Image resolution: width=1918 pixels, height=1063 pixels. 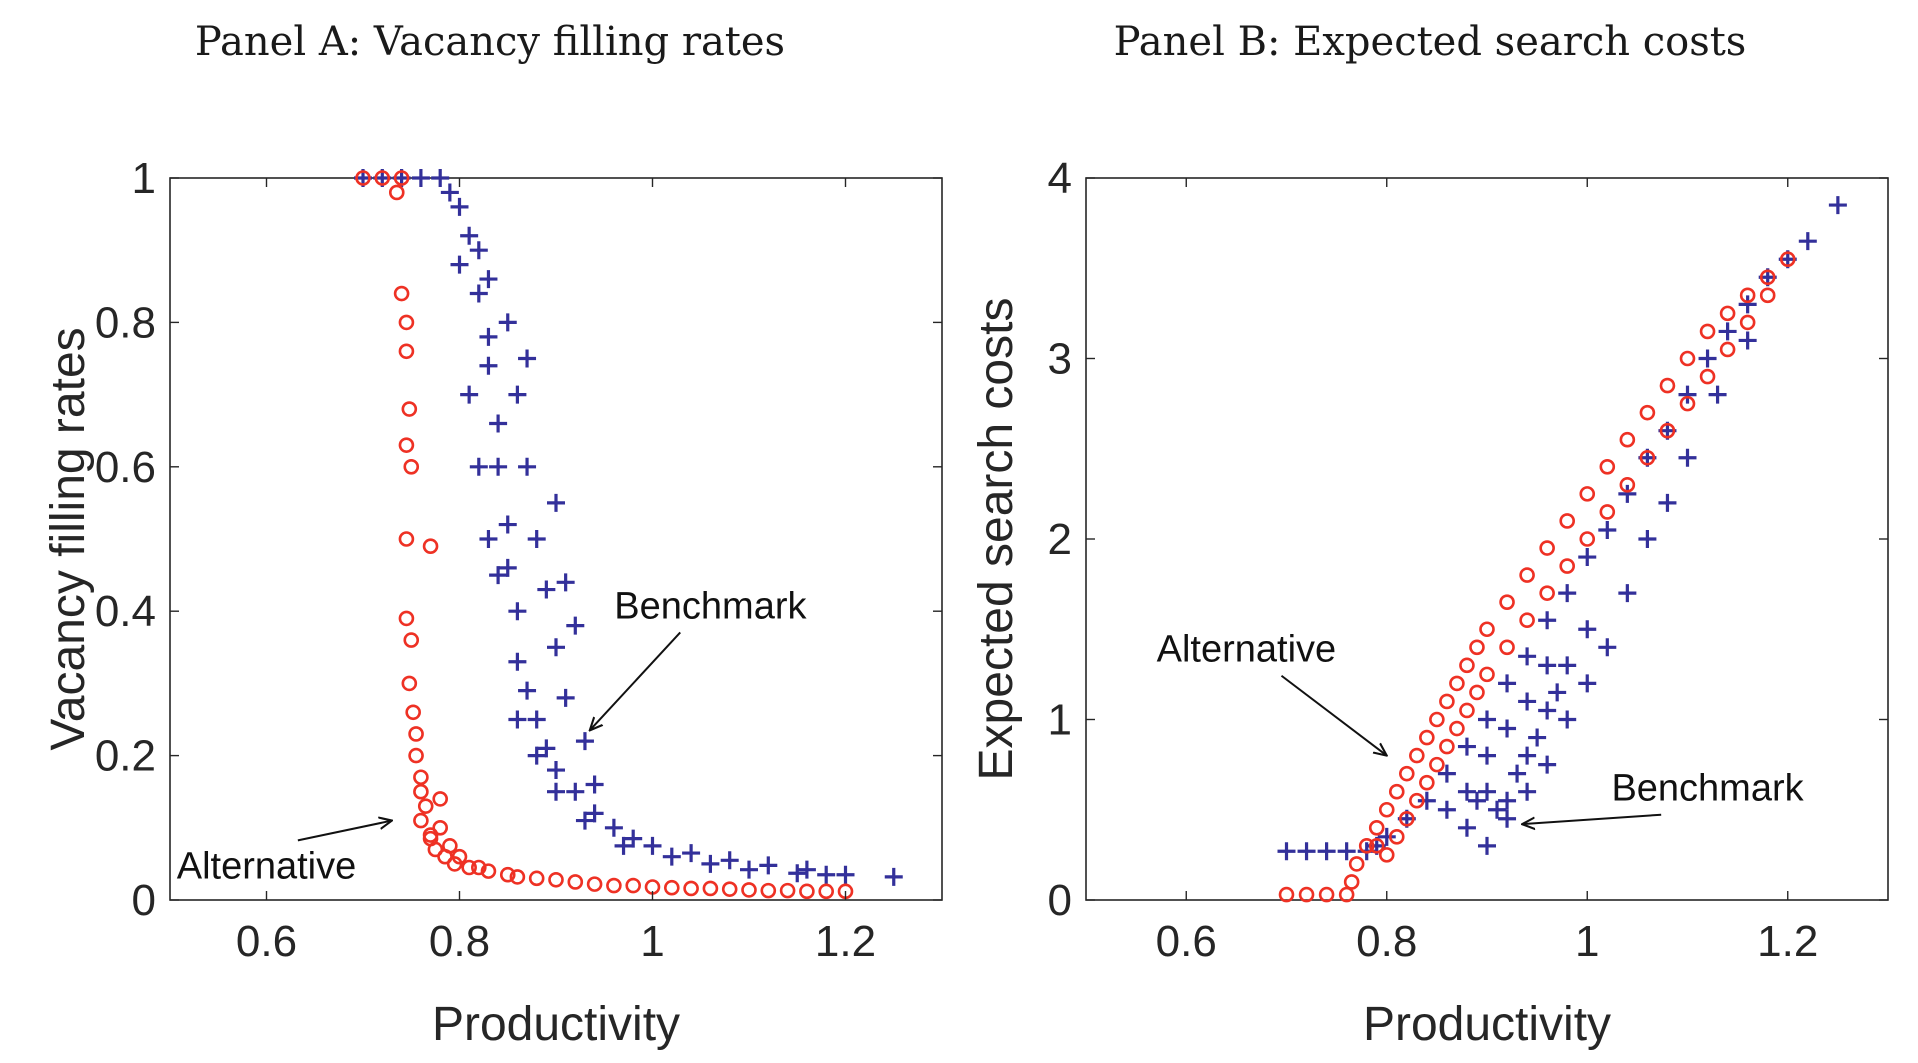 I want to click on panel-a-annotation-alternative: Alternative, so click(x=267, y=866).